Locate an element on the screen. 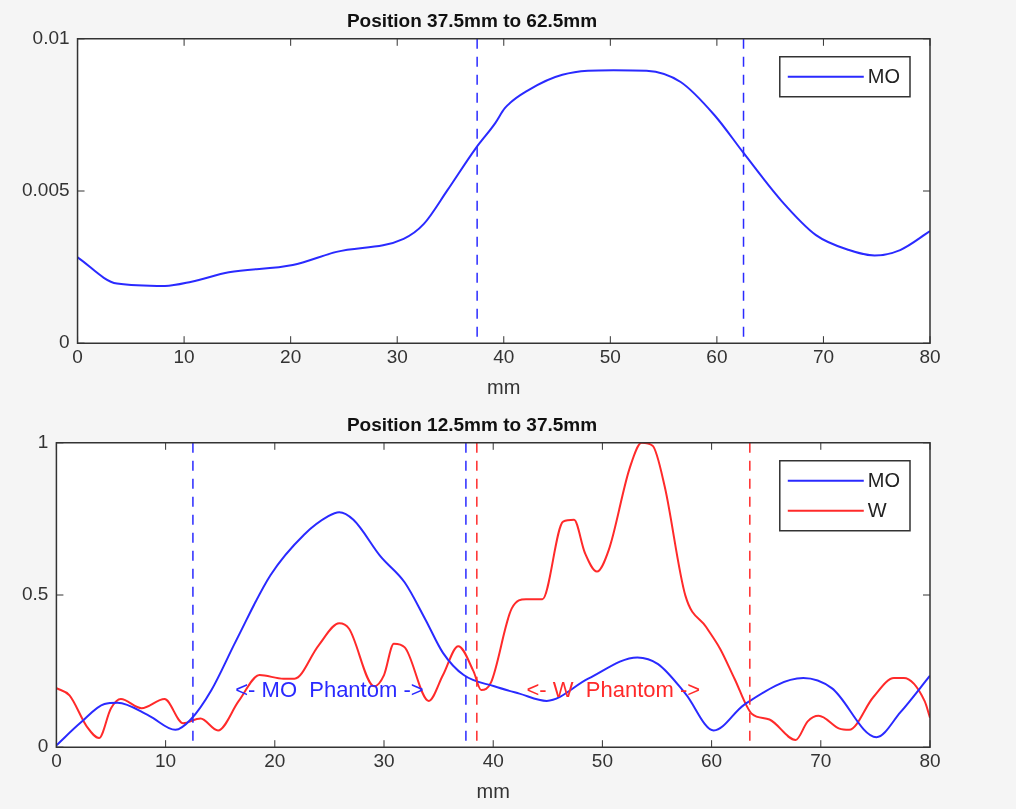  chart-title: Position 12.5mm to 37.5mm is located at coordinates (472, 424).